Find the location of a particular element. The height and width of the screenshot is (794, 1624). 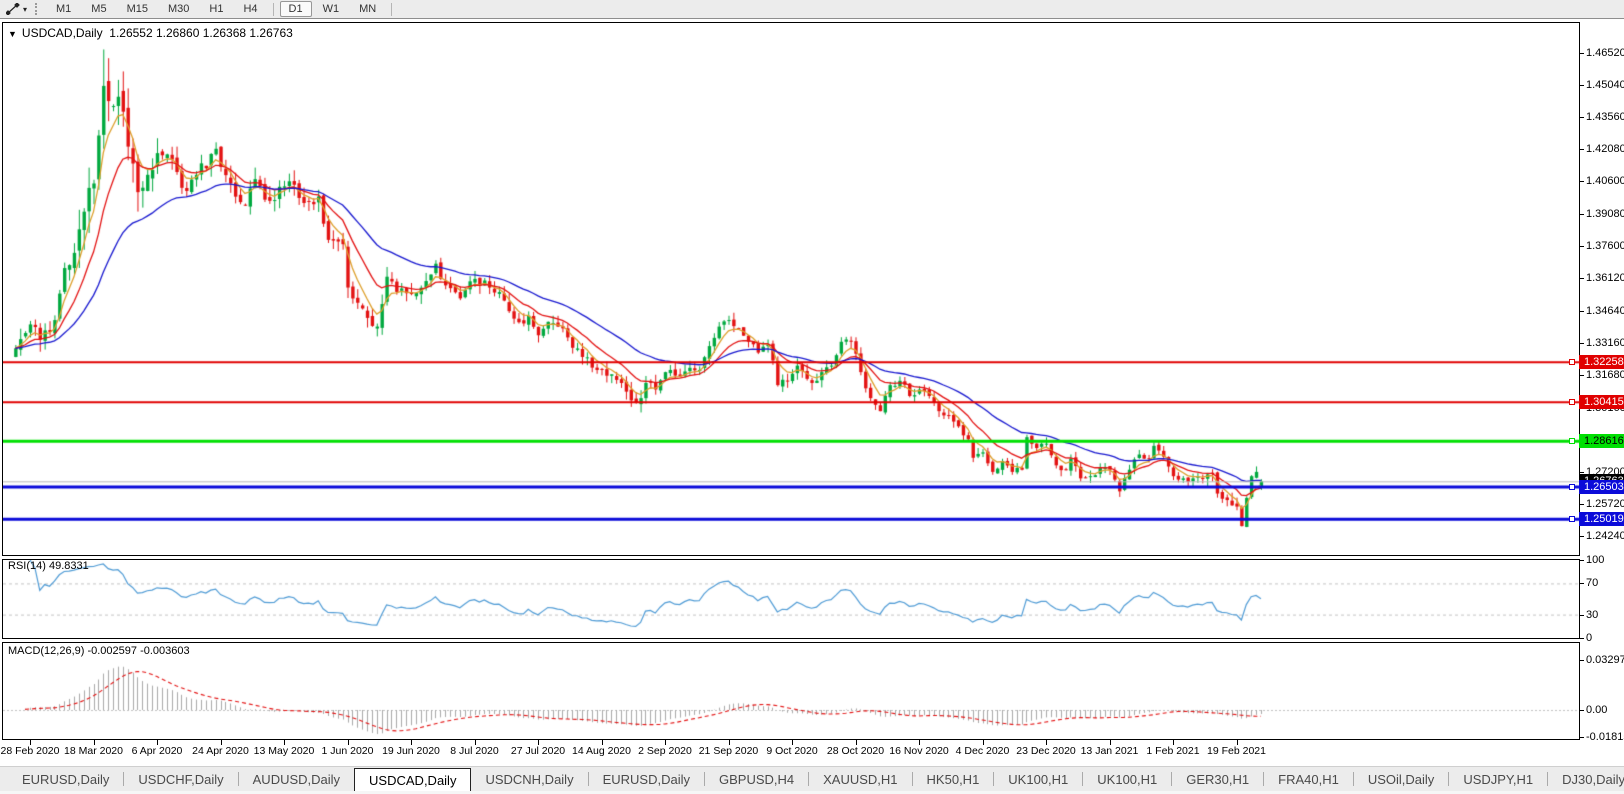

chart-ohlc-values: 1.26552 1.26860 1.26368 1.26763 is located at coordinates (201, 33).